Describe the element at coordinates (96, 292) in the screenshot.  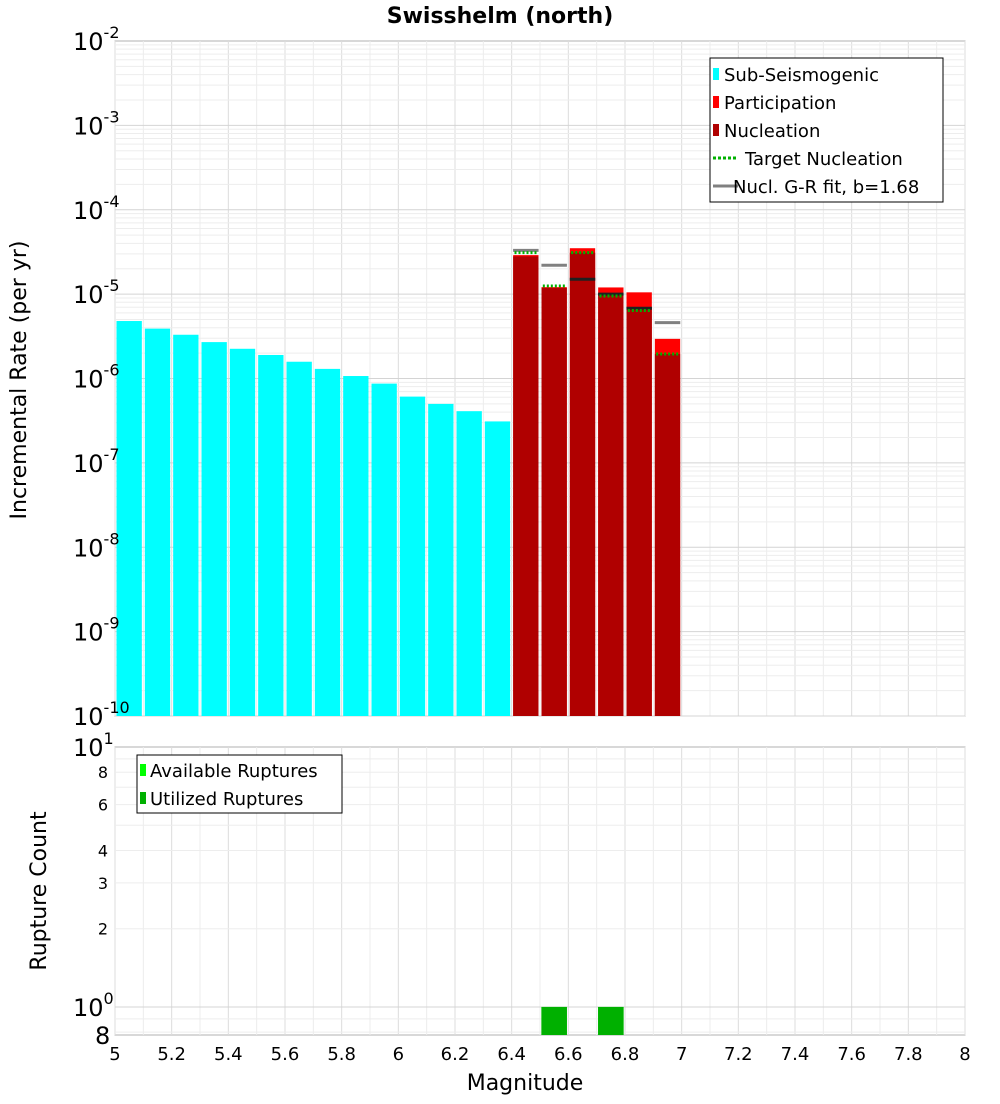
I see `y-tick-label: 10⁻⁵` at that location.